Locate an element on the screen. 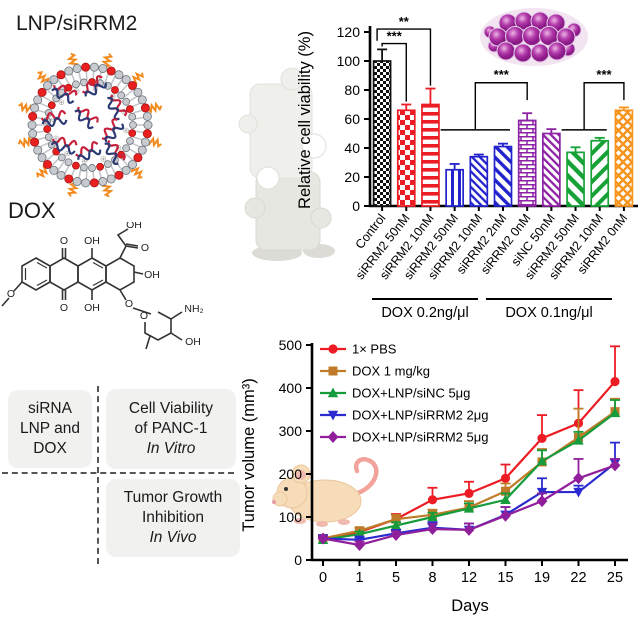 Image resolution: width=640 pixels, height=617 pixels. atom-label-ring-o: O is located at coordinates (144, 316).